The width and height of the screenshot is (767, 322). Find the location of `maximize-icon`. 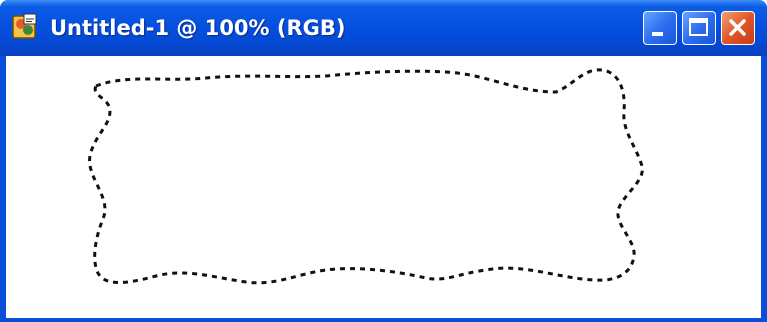

maximize-icon is located at coordinates (698, 27).